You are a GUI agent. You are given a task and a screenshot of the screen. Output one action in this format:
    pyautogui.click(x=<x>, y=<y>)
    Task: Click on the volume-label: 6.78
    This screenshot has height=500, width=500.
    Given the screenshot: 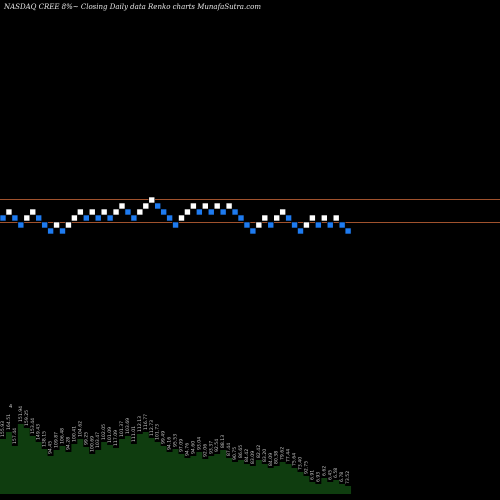 What is the action you would take?
    pyautogui.click(x=342, y=477)
    